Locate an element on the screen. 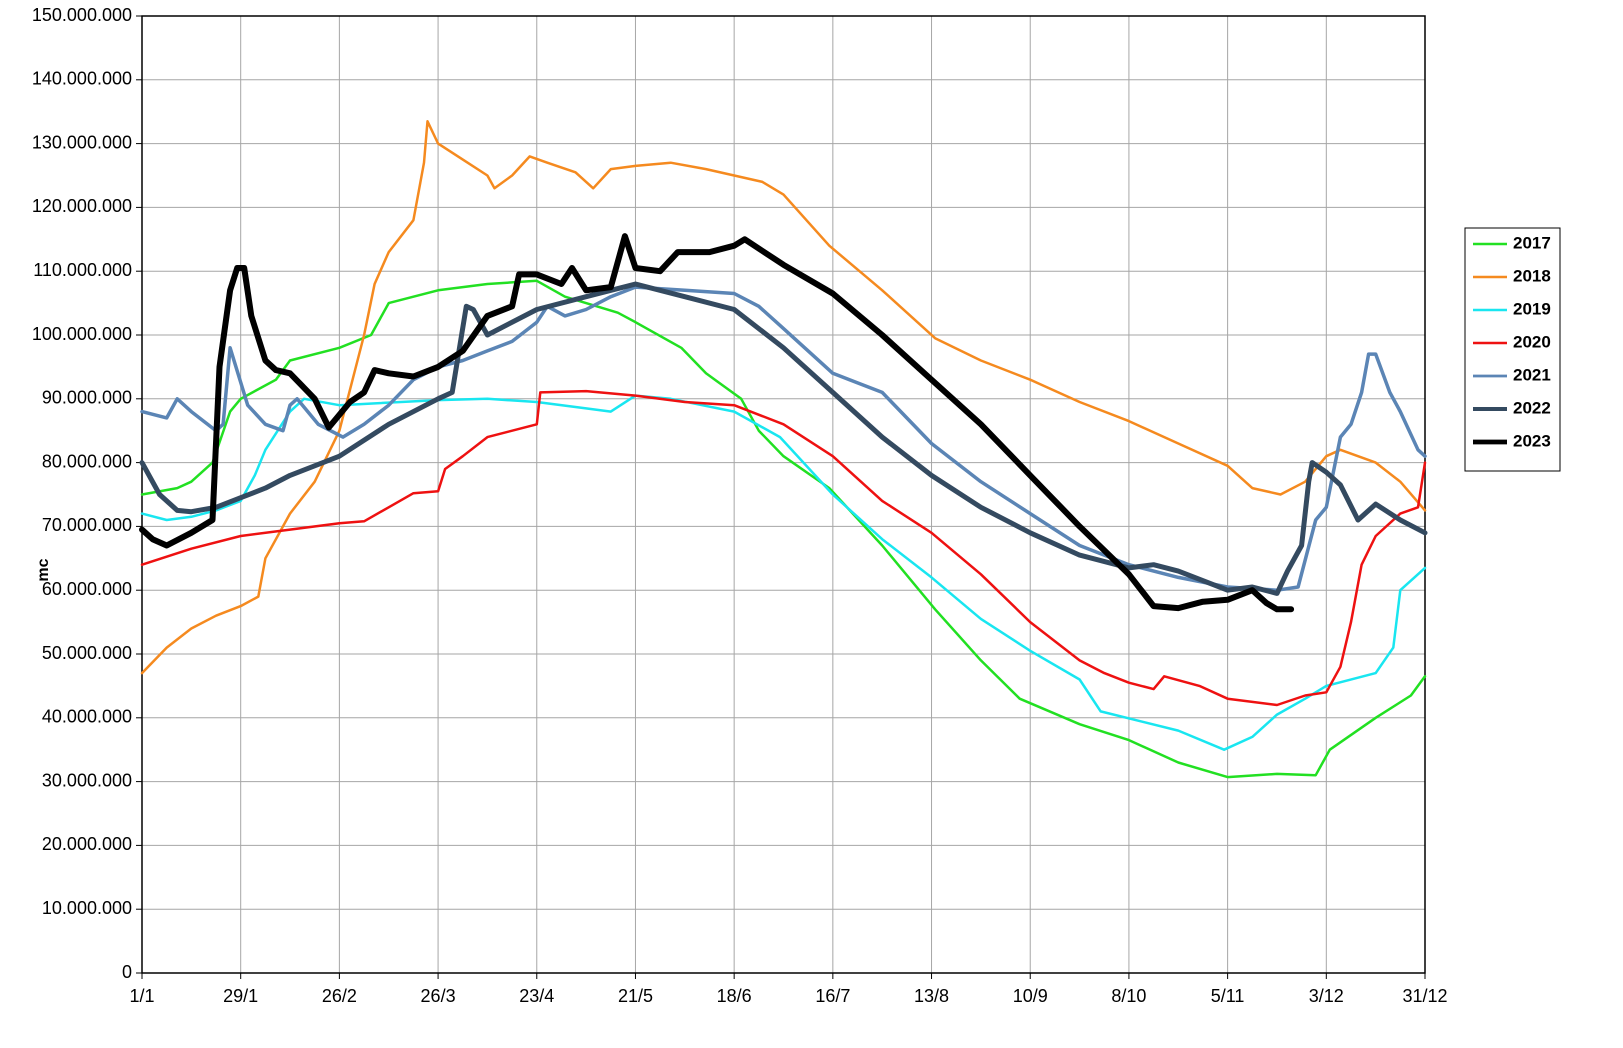  x-tick-label: 21/5 is located at coordinates (635, 996).